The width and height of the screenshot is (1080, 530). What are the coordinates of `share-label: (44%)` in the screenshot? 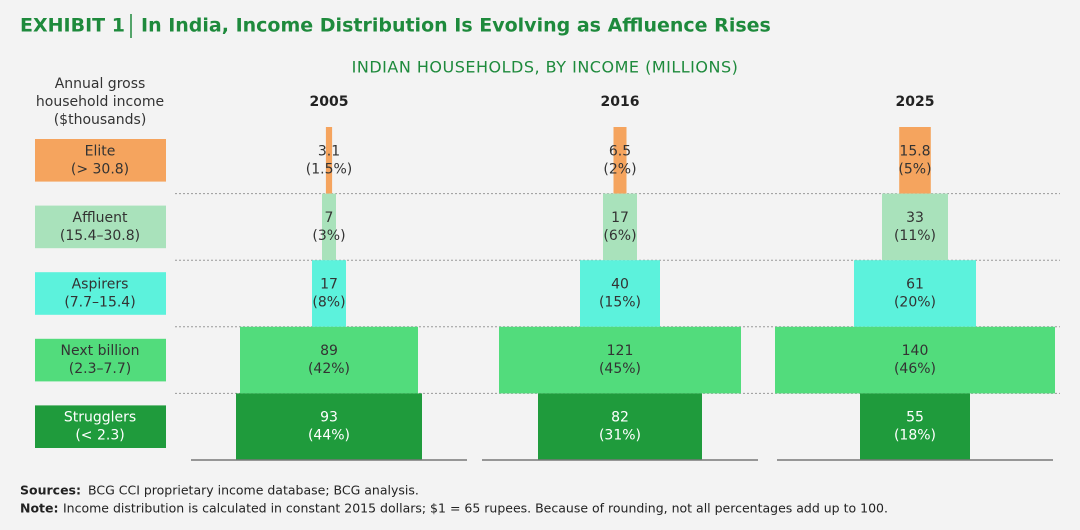 It's located at (329, 436).